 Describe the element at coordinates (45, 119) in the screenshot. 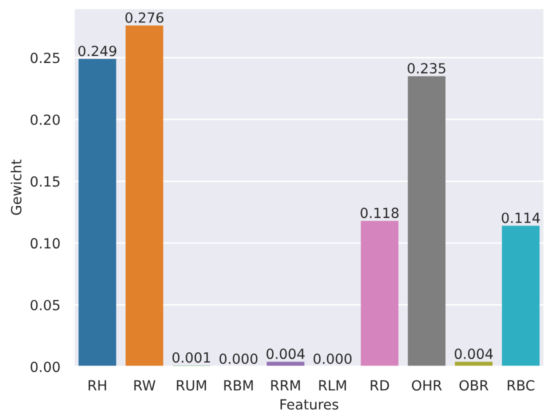

I see `y-tick-label: 0.20` at that location.